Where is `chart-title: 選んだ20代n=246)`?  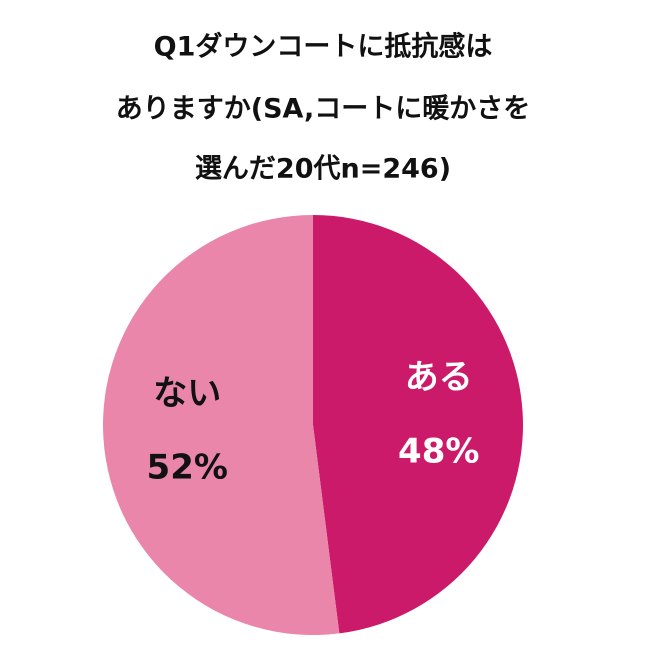 chart-title: 選んだ20代n=246) is located at coordinates (323, 169).